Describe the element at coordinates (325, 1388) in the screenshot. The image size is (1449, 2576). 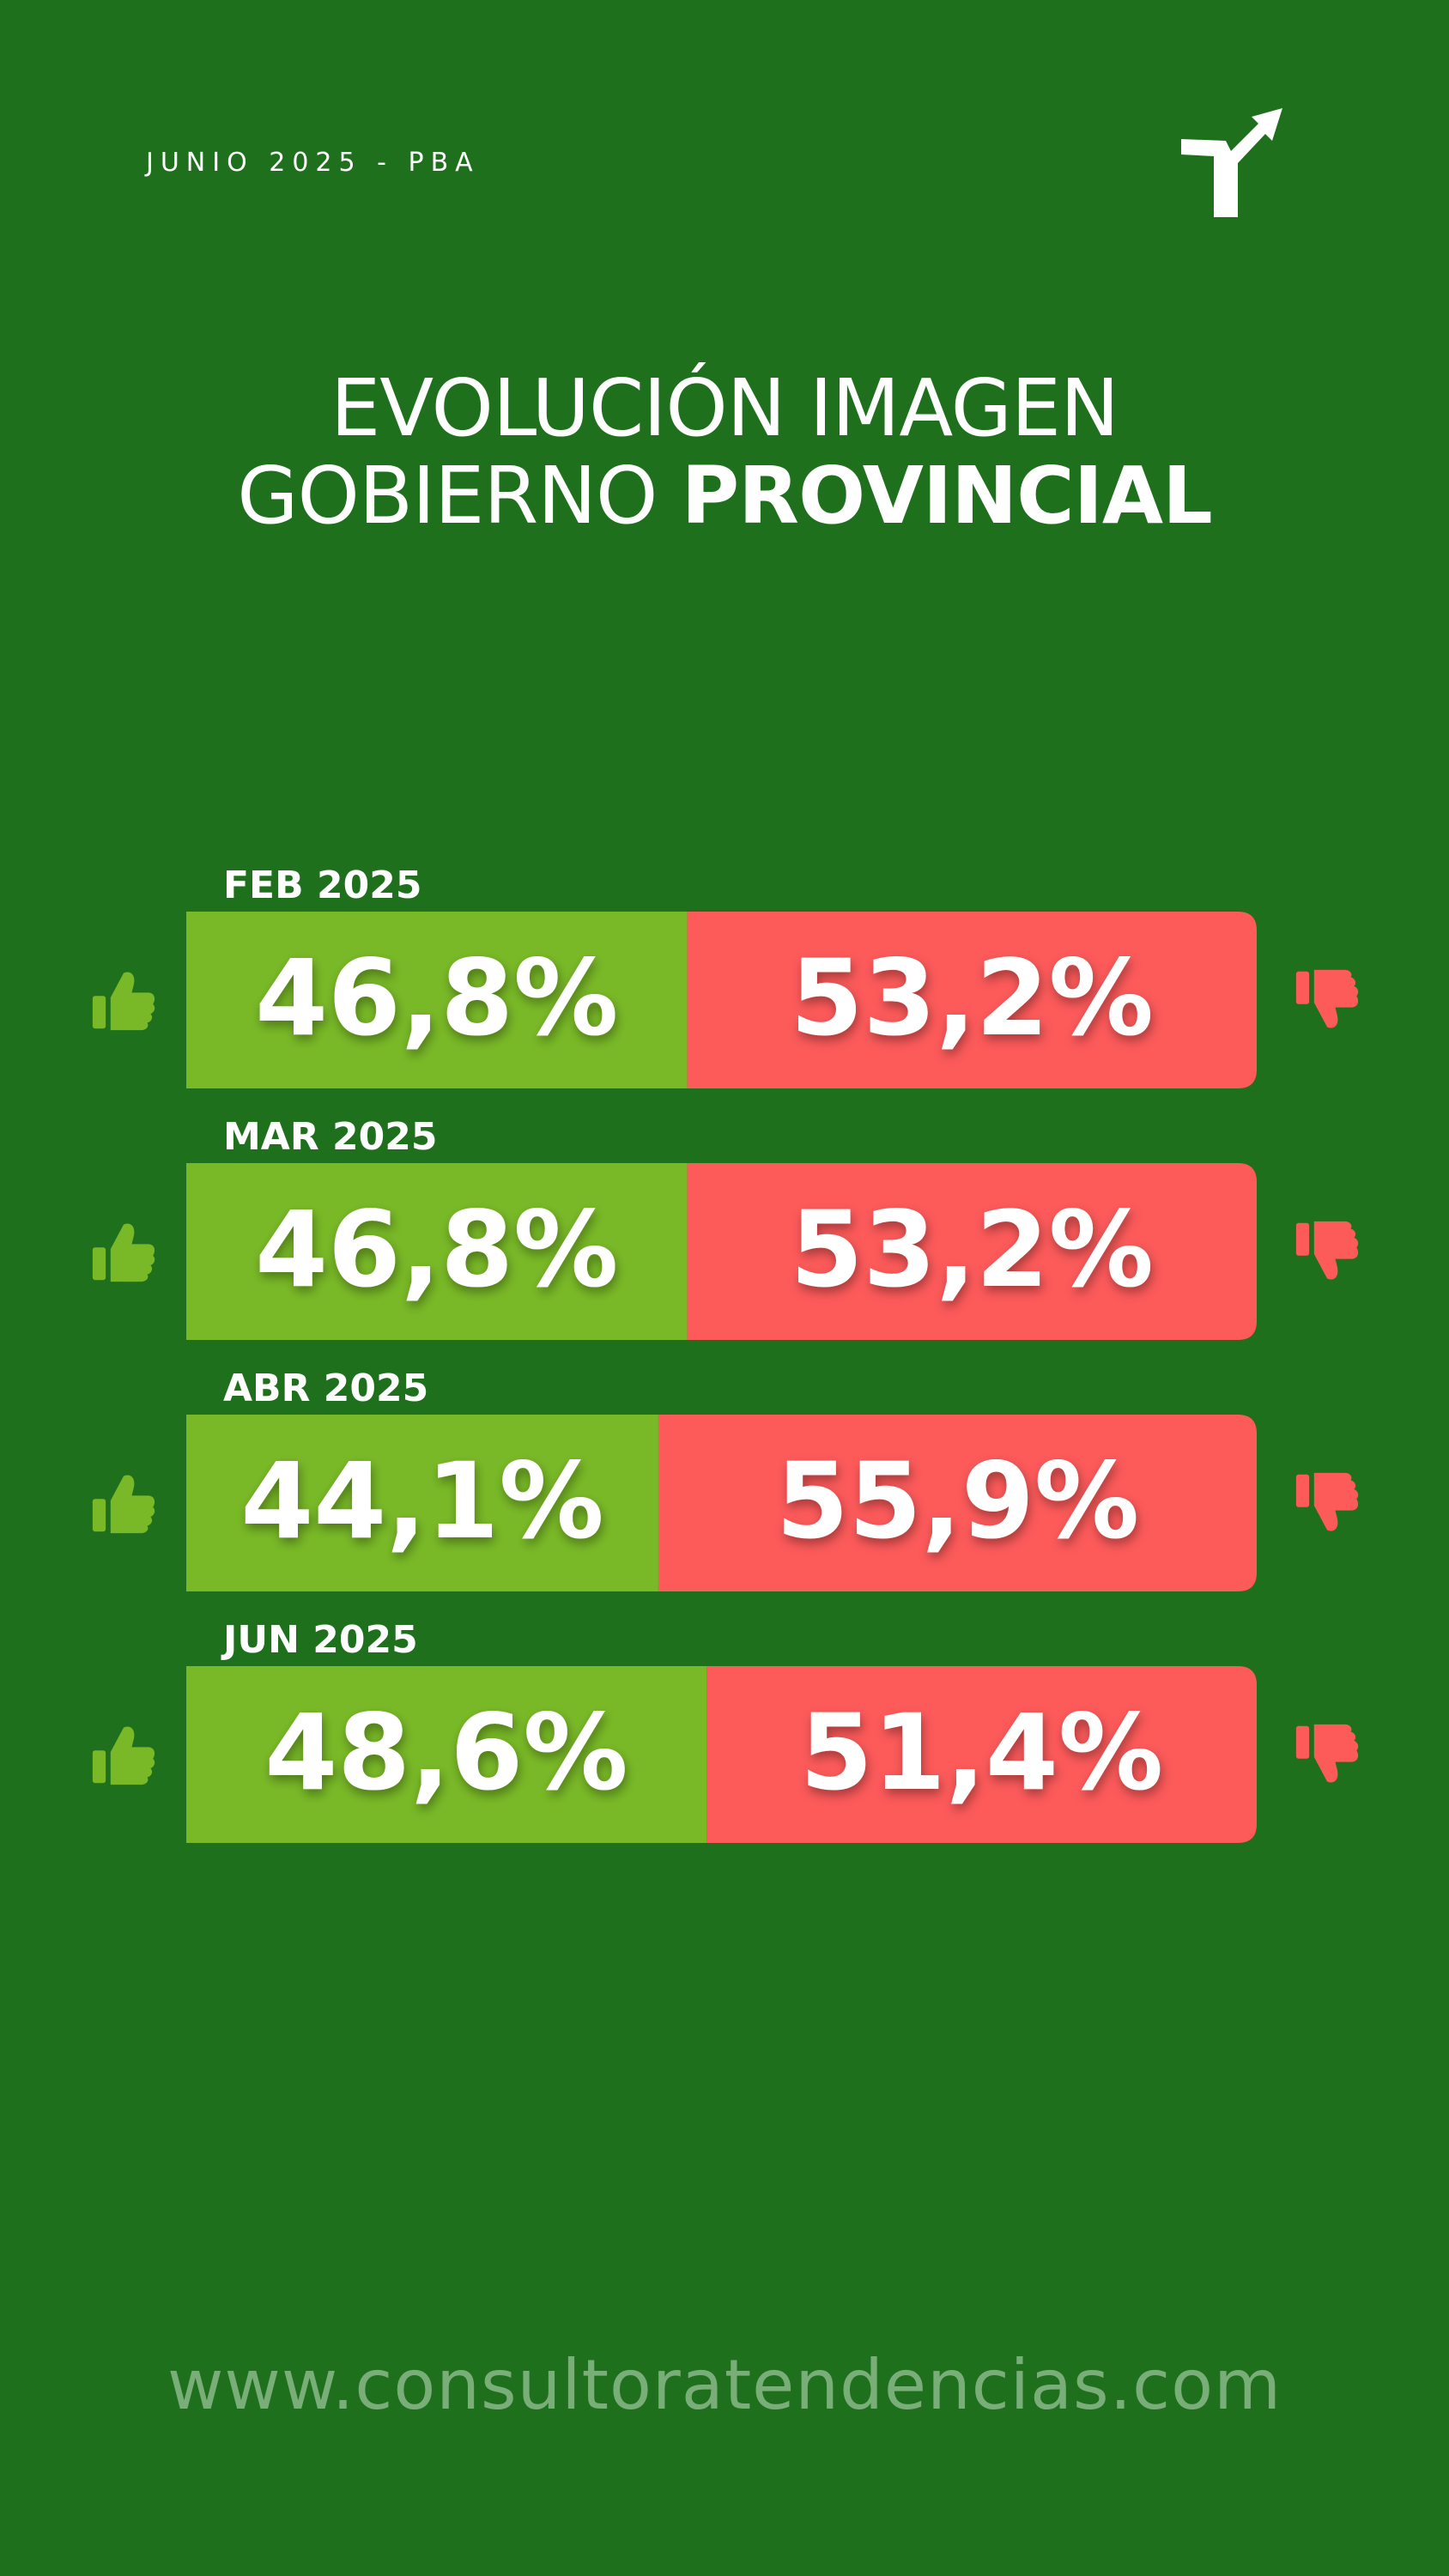
I see `row-category-label: ABR 2025` at that location.